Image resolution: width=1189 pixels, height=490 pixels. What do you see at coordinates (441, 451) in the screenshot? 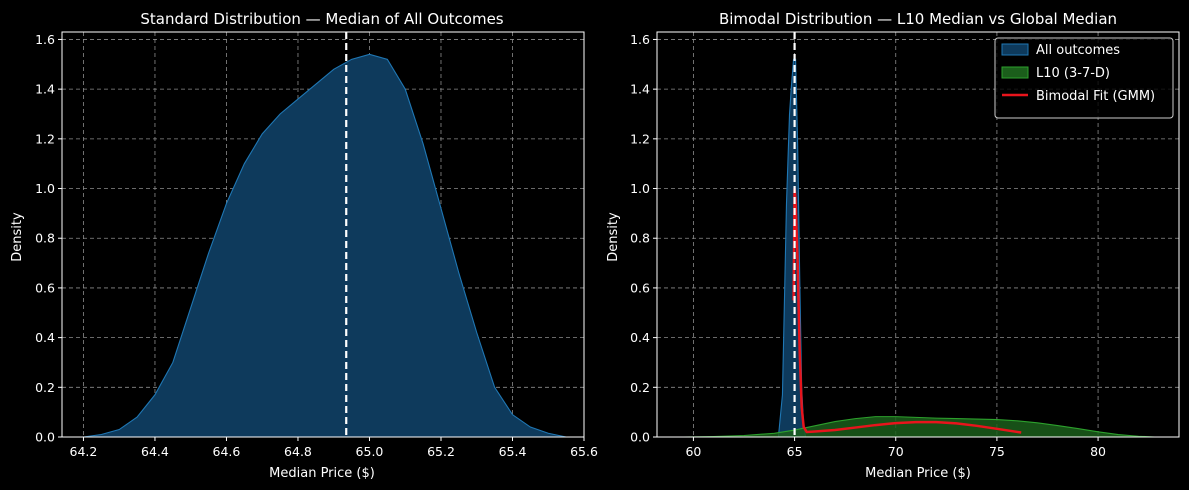
I see `left-xtick-label-5: 65.2` at bounding box center [441, 451].